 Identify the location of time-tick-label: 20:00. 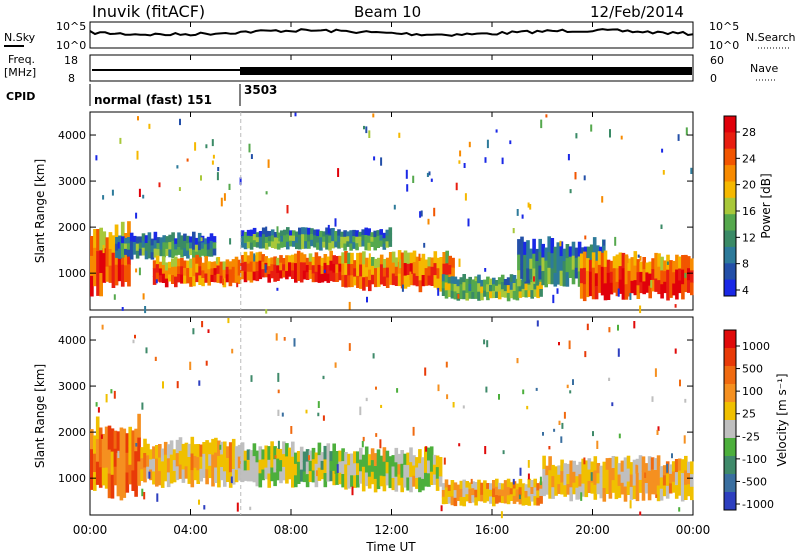
(592, 530).